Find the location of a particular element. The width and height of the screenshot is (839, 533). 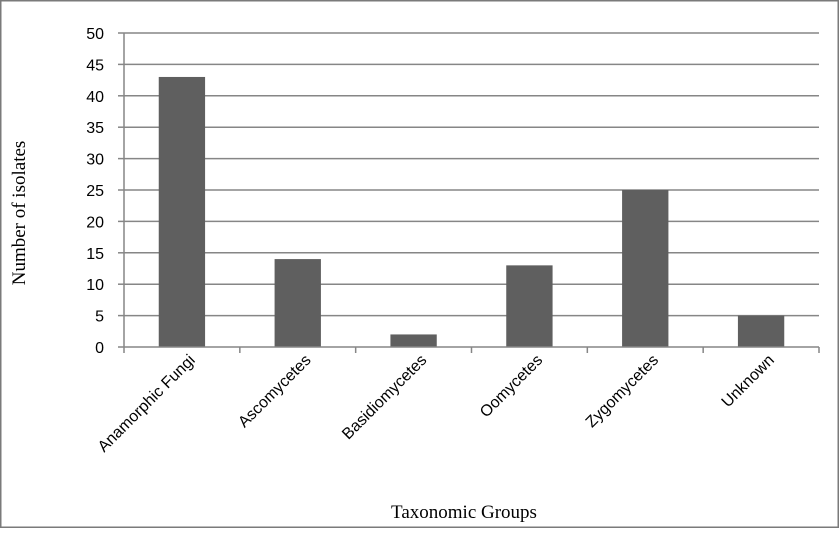

y-tick-label: 45 is located at coordinates (95, 65).